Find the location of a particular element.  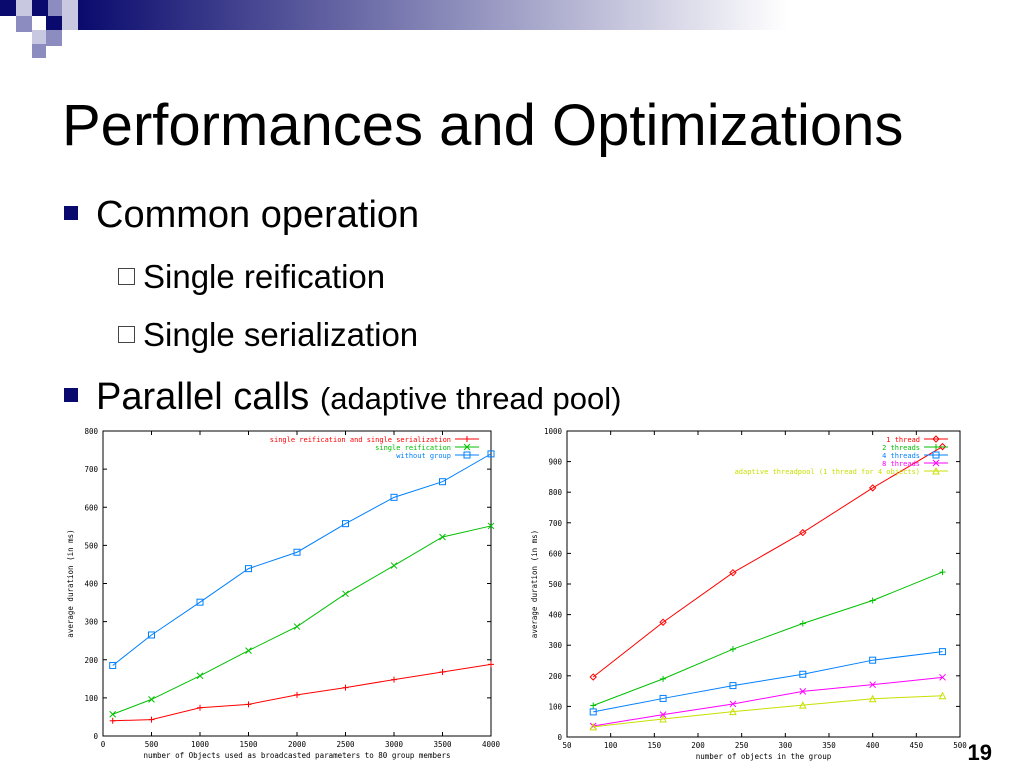

y-tick-label: 900 is located at coordinates (555, 462).